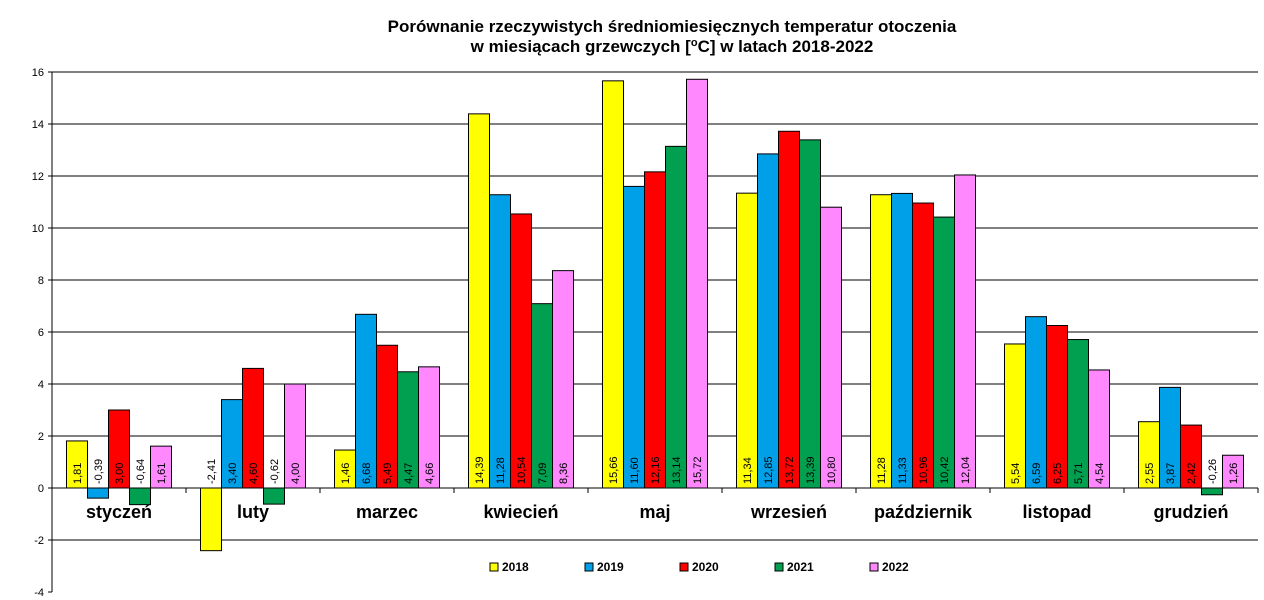 The image size is (1264, 600). Describe the element at coordinates (924, 470) in the screenshot. I see `data-label: 10,96` at that location.